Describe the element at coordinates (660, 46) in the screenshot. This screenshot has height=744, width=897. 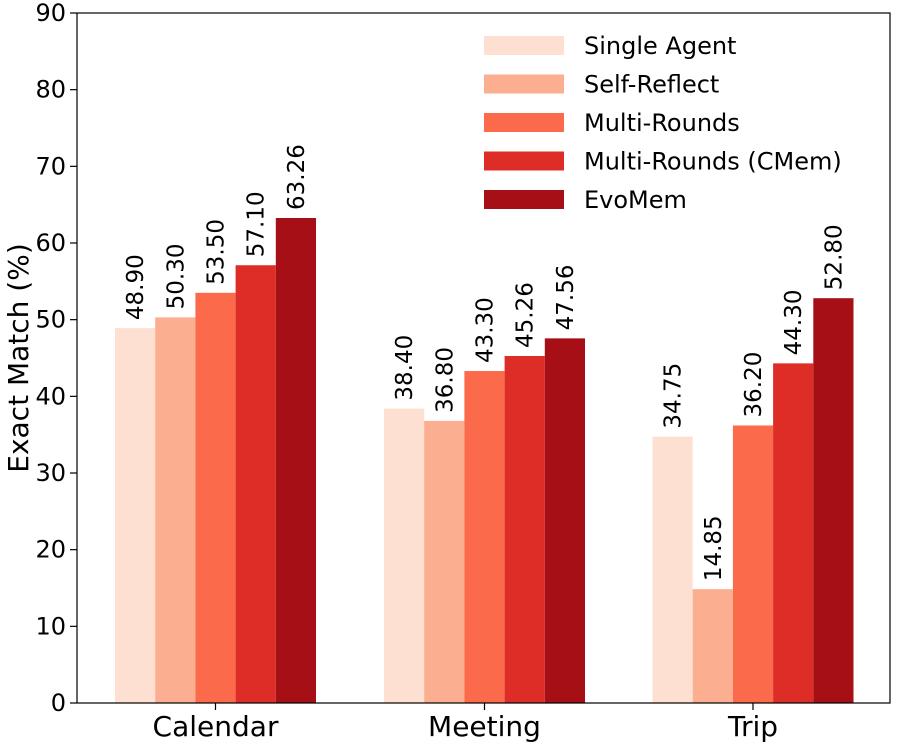
I see `legend-label: Single Agent` at that location.